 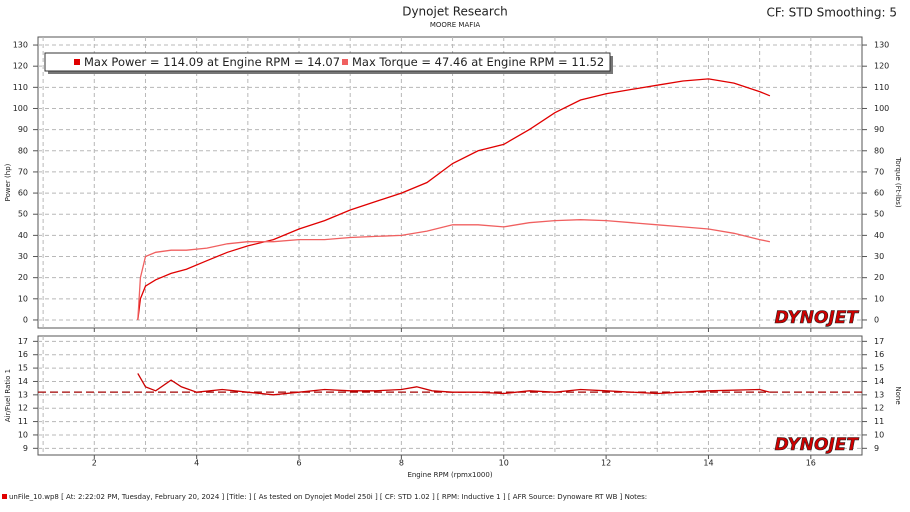 I want to click on y-axis-label: Air/Fuel Ratio 1, so click(x=8, y=395).